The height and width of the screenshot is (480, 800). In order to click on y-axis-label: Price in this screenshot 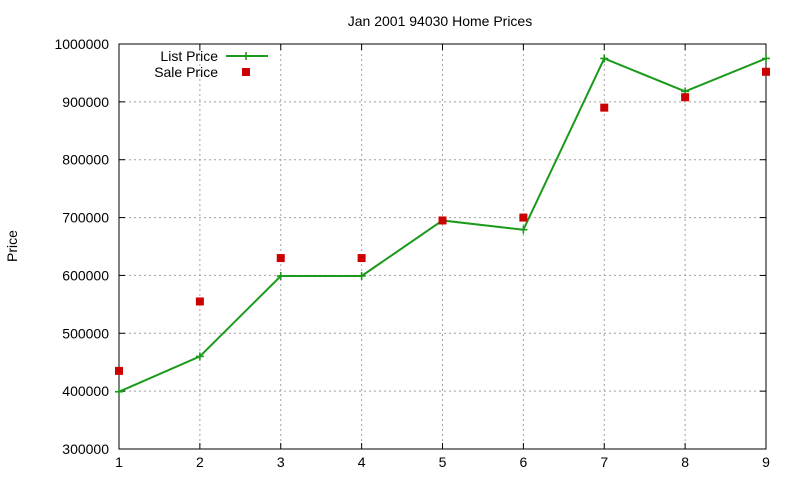, I will do `click(12, 246)`.